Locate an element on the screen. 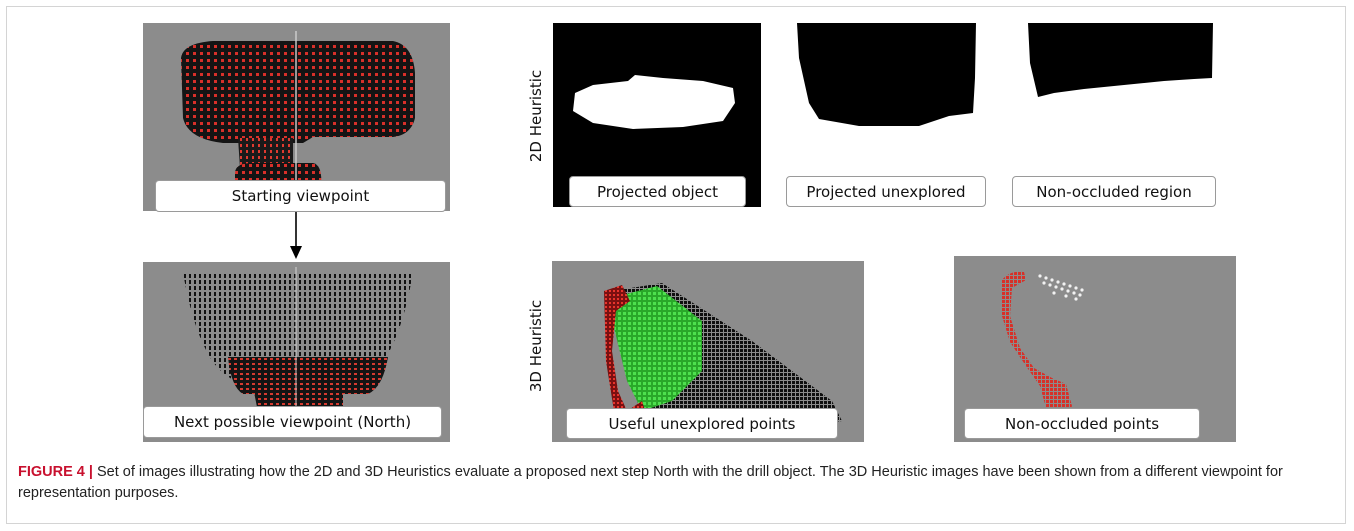 The image size is (1354, 531). starting-viewpoint-image is located at coordinates (296, 117).